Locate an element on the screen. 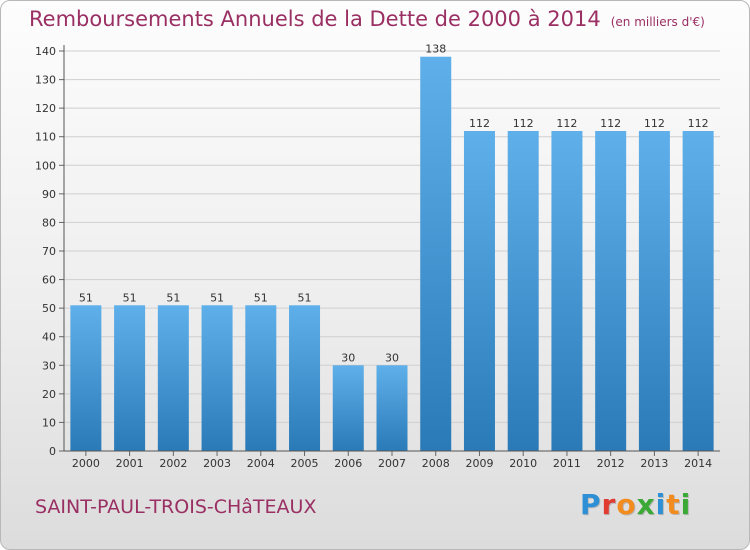  bar-2010 is located at coordinates (523, 291).